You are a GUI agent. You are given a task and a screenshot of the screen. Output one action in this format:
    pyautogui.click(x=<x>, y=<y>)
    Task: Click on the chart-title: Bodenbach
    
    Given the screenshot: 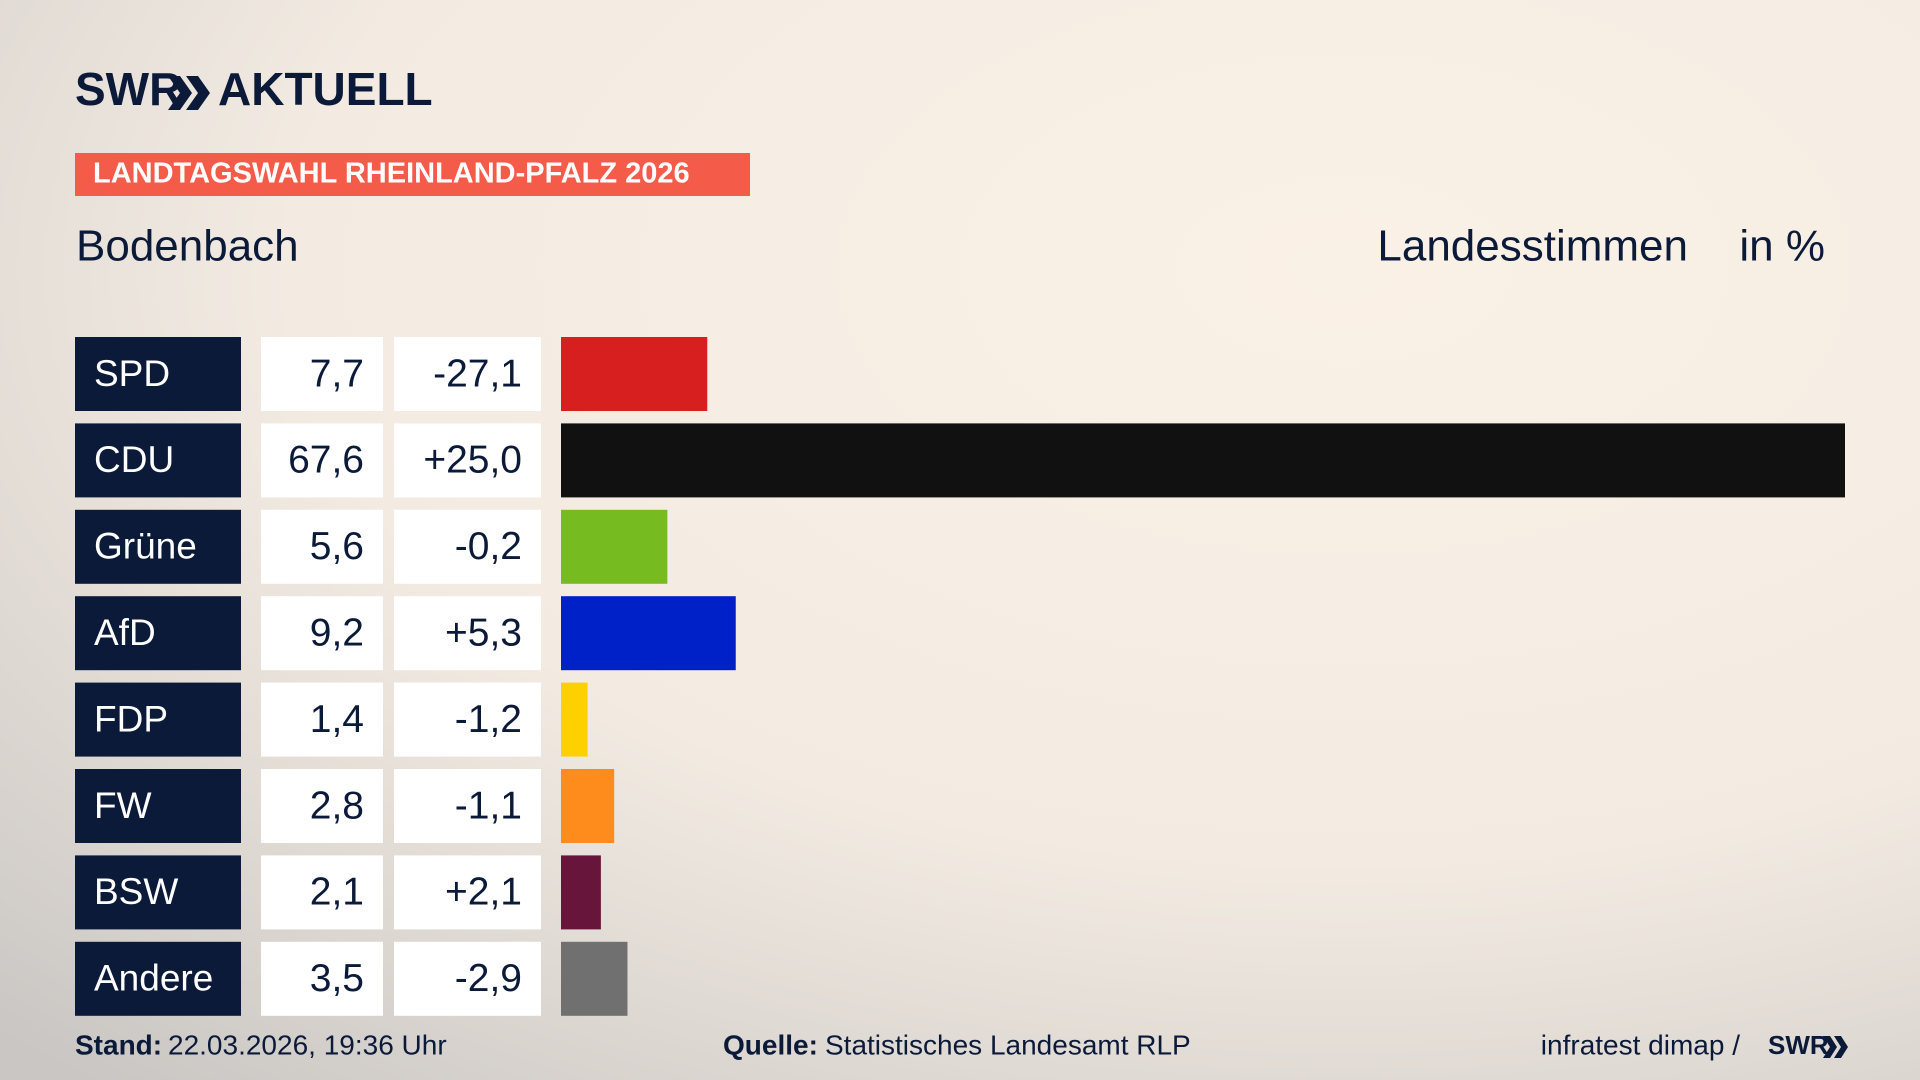 What is the action you would take?
    pyautogui.click(x=187, y=246)
    